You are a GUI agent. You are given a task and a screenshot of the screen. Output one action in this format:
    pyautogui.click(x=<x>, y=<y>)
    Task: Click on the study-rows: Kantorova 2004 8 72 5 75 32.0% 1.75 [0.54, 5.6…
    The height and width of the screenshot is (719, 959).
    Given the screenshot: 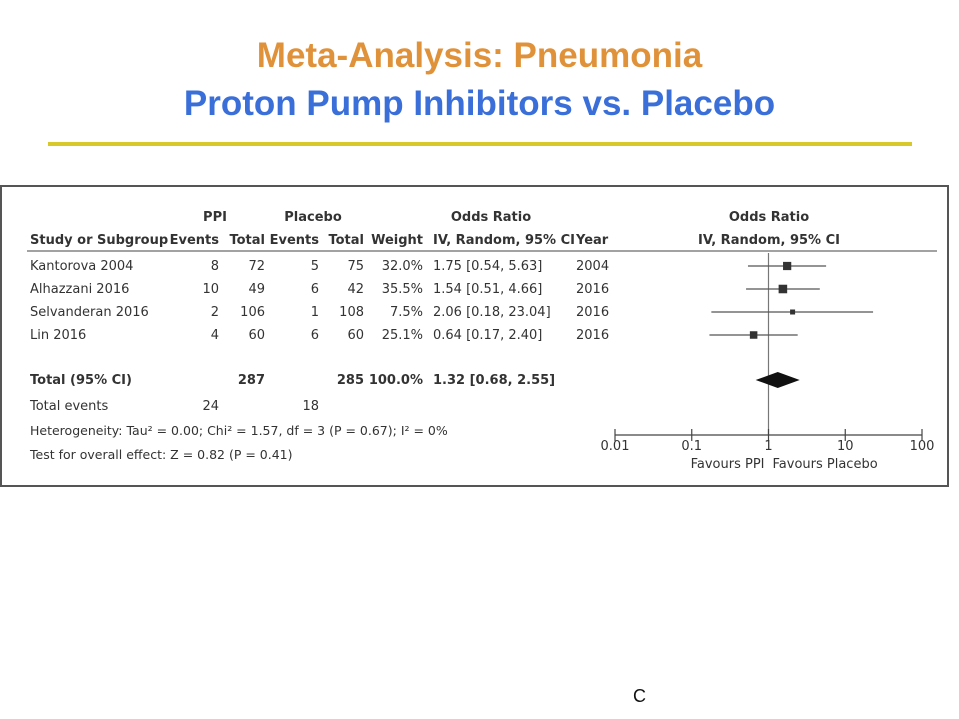 What is the action you would take?
    pyautogui.click(x=319, y=301)
    